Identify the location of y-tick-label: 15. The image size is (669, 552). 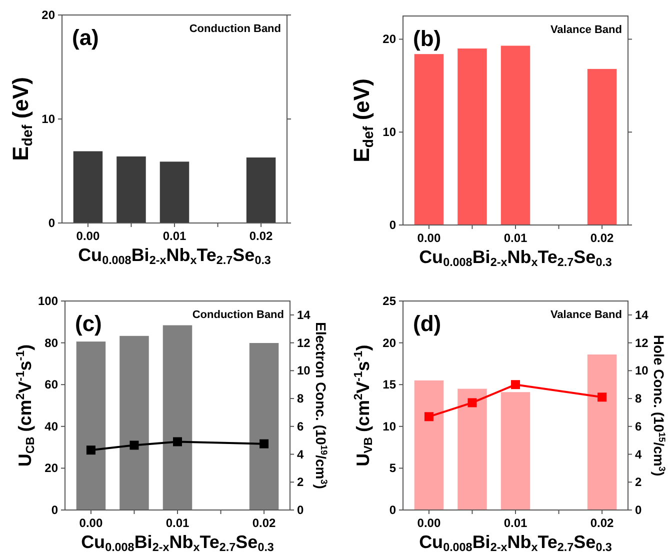
(389, 385).